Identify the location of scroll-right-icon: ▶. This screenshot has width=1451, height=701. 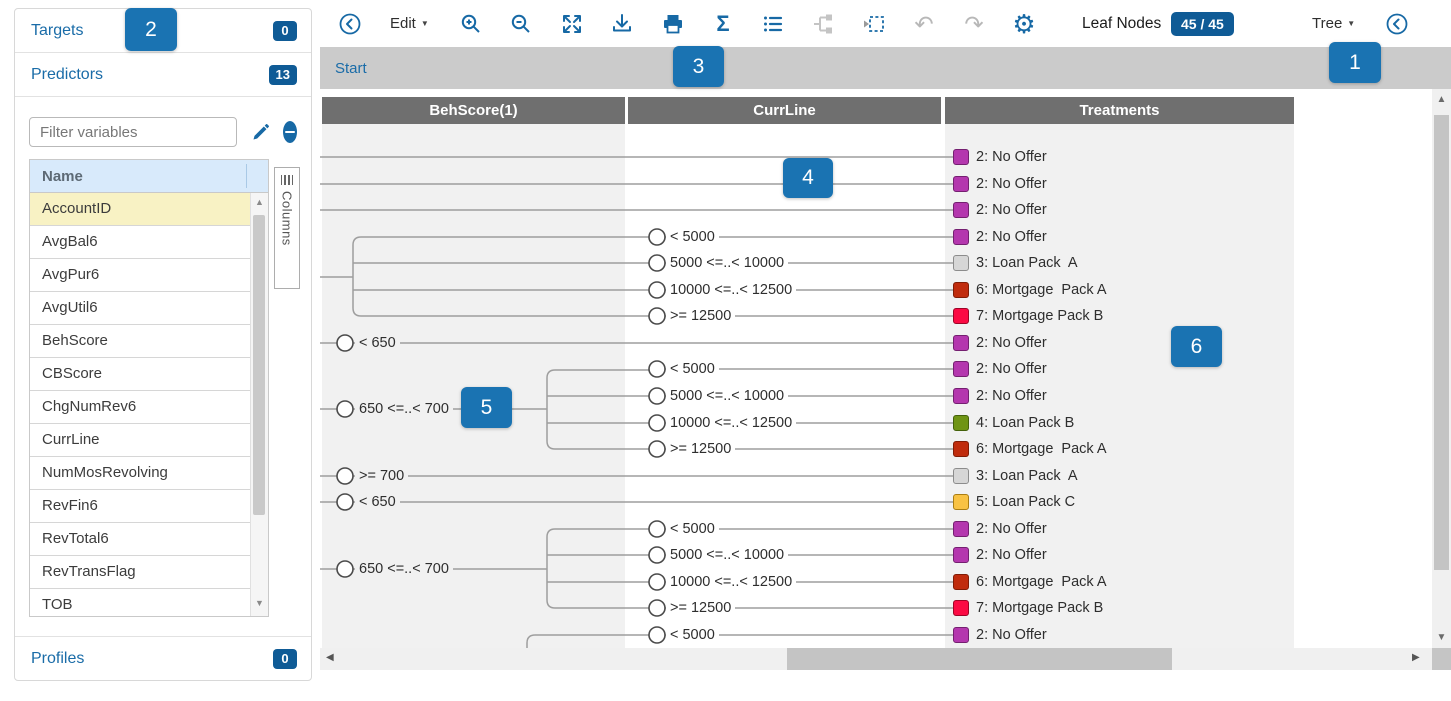
(1416, 657).